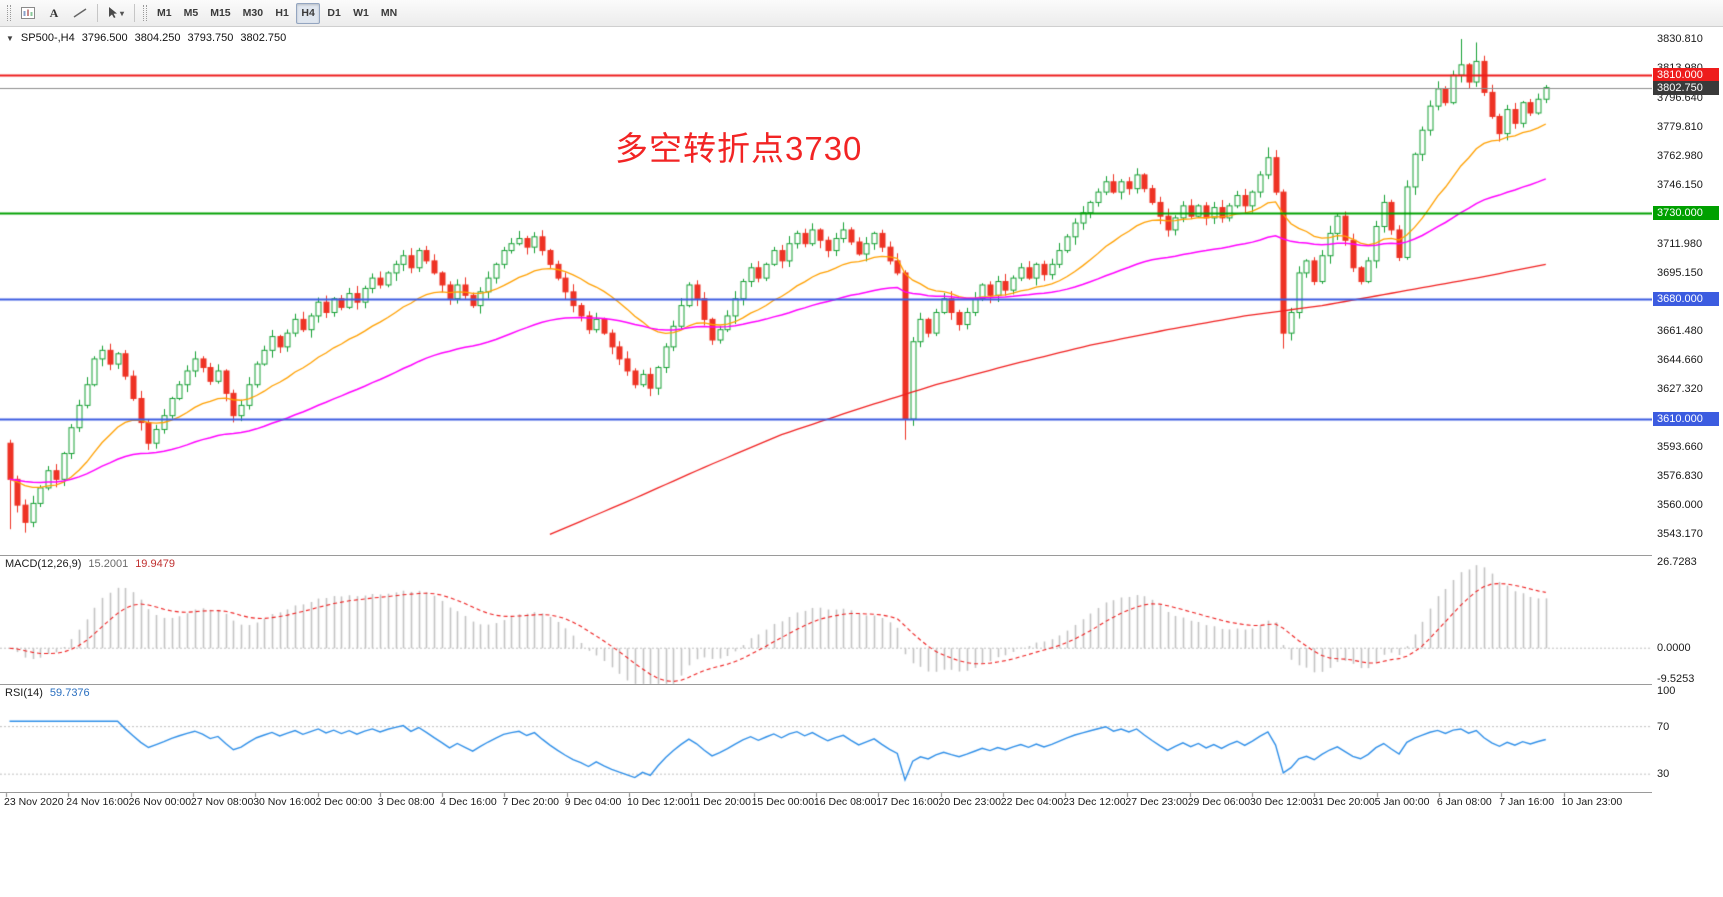  I want to click on time-axis-label: 2 Dec 00:00, so click(344, 802).